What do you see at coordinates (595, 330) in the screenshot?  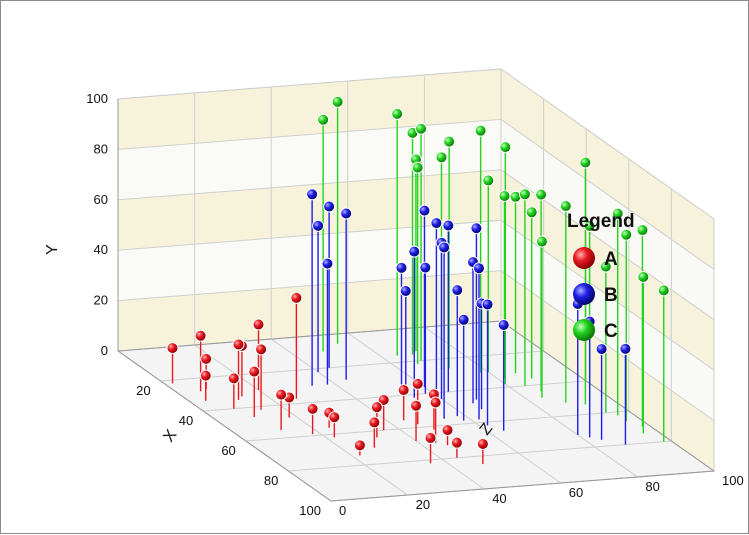 I see `legend-item-c: C` at bounding box center [595, 330].